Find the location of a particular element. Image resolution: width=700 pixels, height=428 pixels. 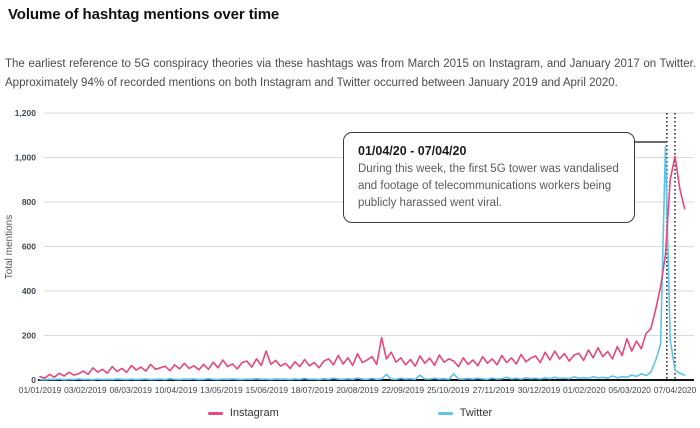

y-tick-label: 600 is located at coordinates (29, 247).